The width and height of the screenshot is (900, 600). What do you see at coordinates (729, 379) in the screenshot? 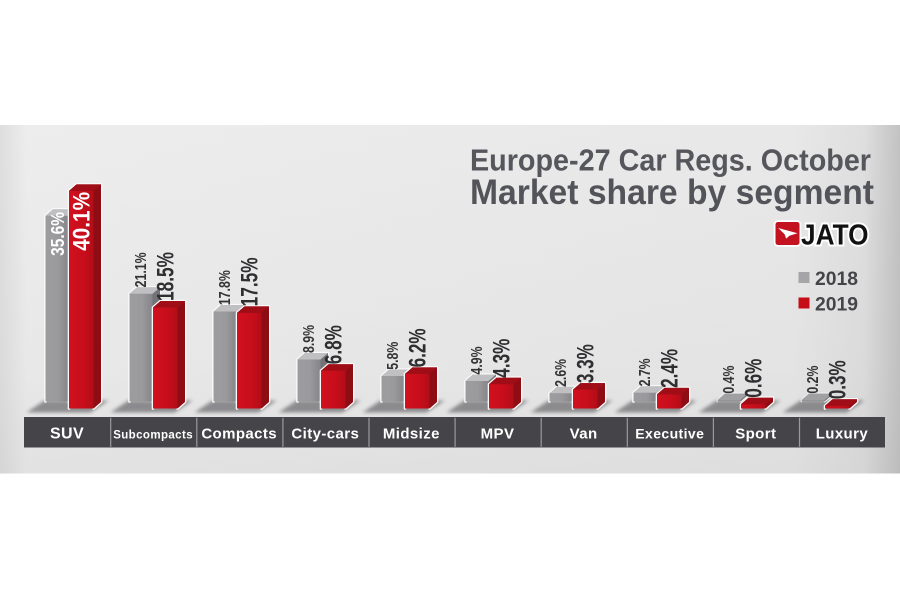
I see `svg-text: 0.4%` at bounding box center [729, 379].